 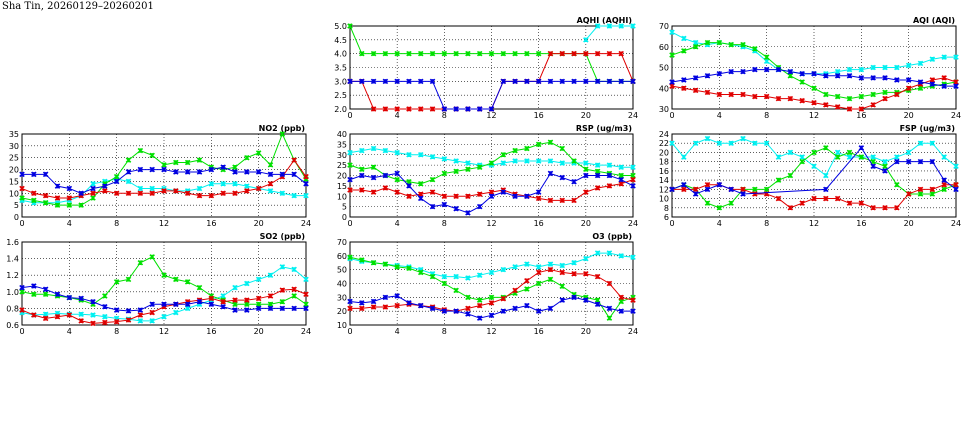 What do you see at coordinates (12, 292) in the screenshot?
I see `y-tick-label: 1.0` at bounding box center [12, 292].